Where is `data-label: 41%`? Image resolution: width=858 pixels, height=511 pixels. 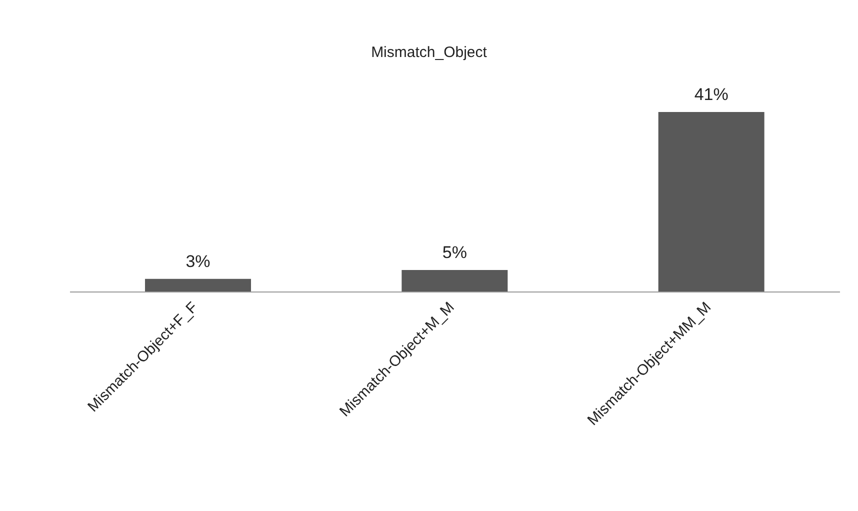
data-label: 41% is located at coordinates (711, 94).